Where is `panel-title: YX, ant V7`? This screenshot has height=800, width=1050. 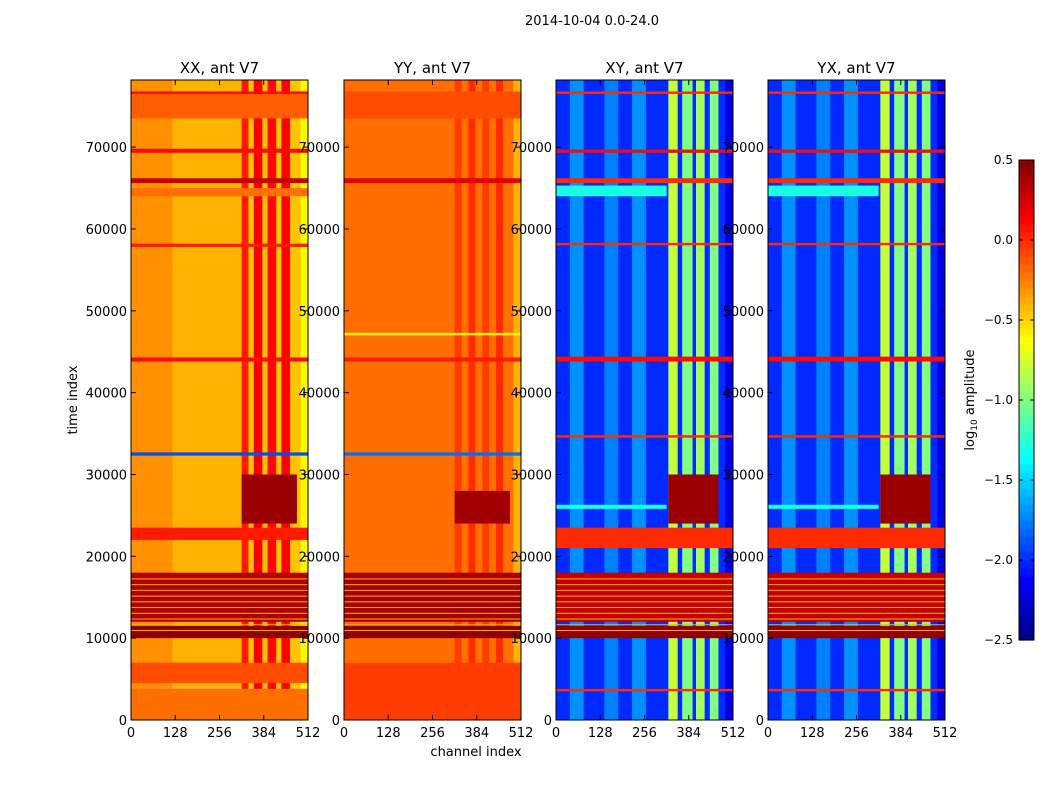
panel-title: YX, ant V7 is located at coordinates (855, 68).